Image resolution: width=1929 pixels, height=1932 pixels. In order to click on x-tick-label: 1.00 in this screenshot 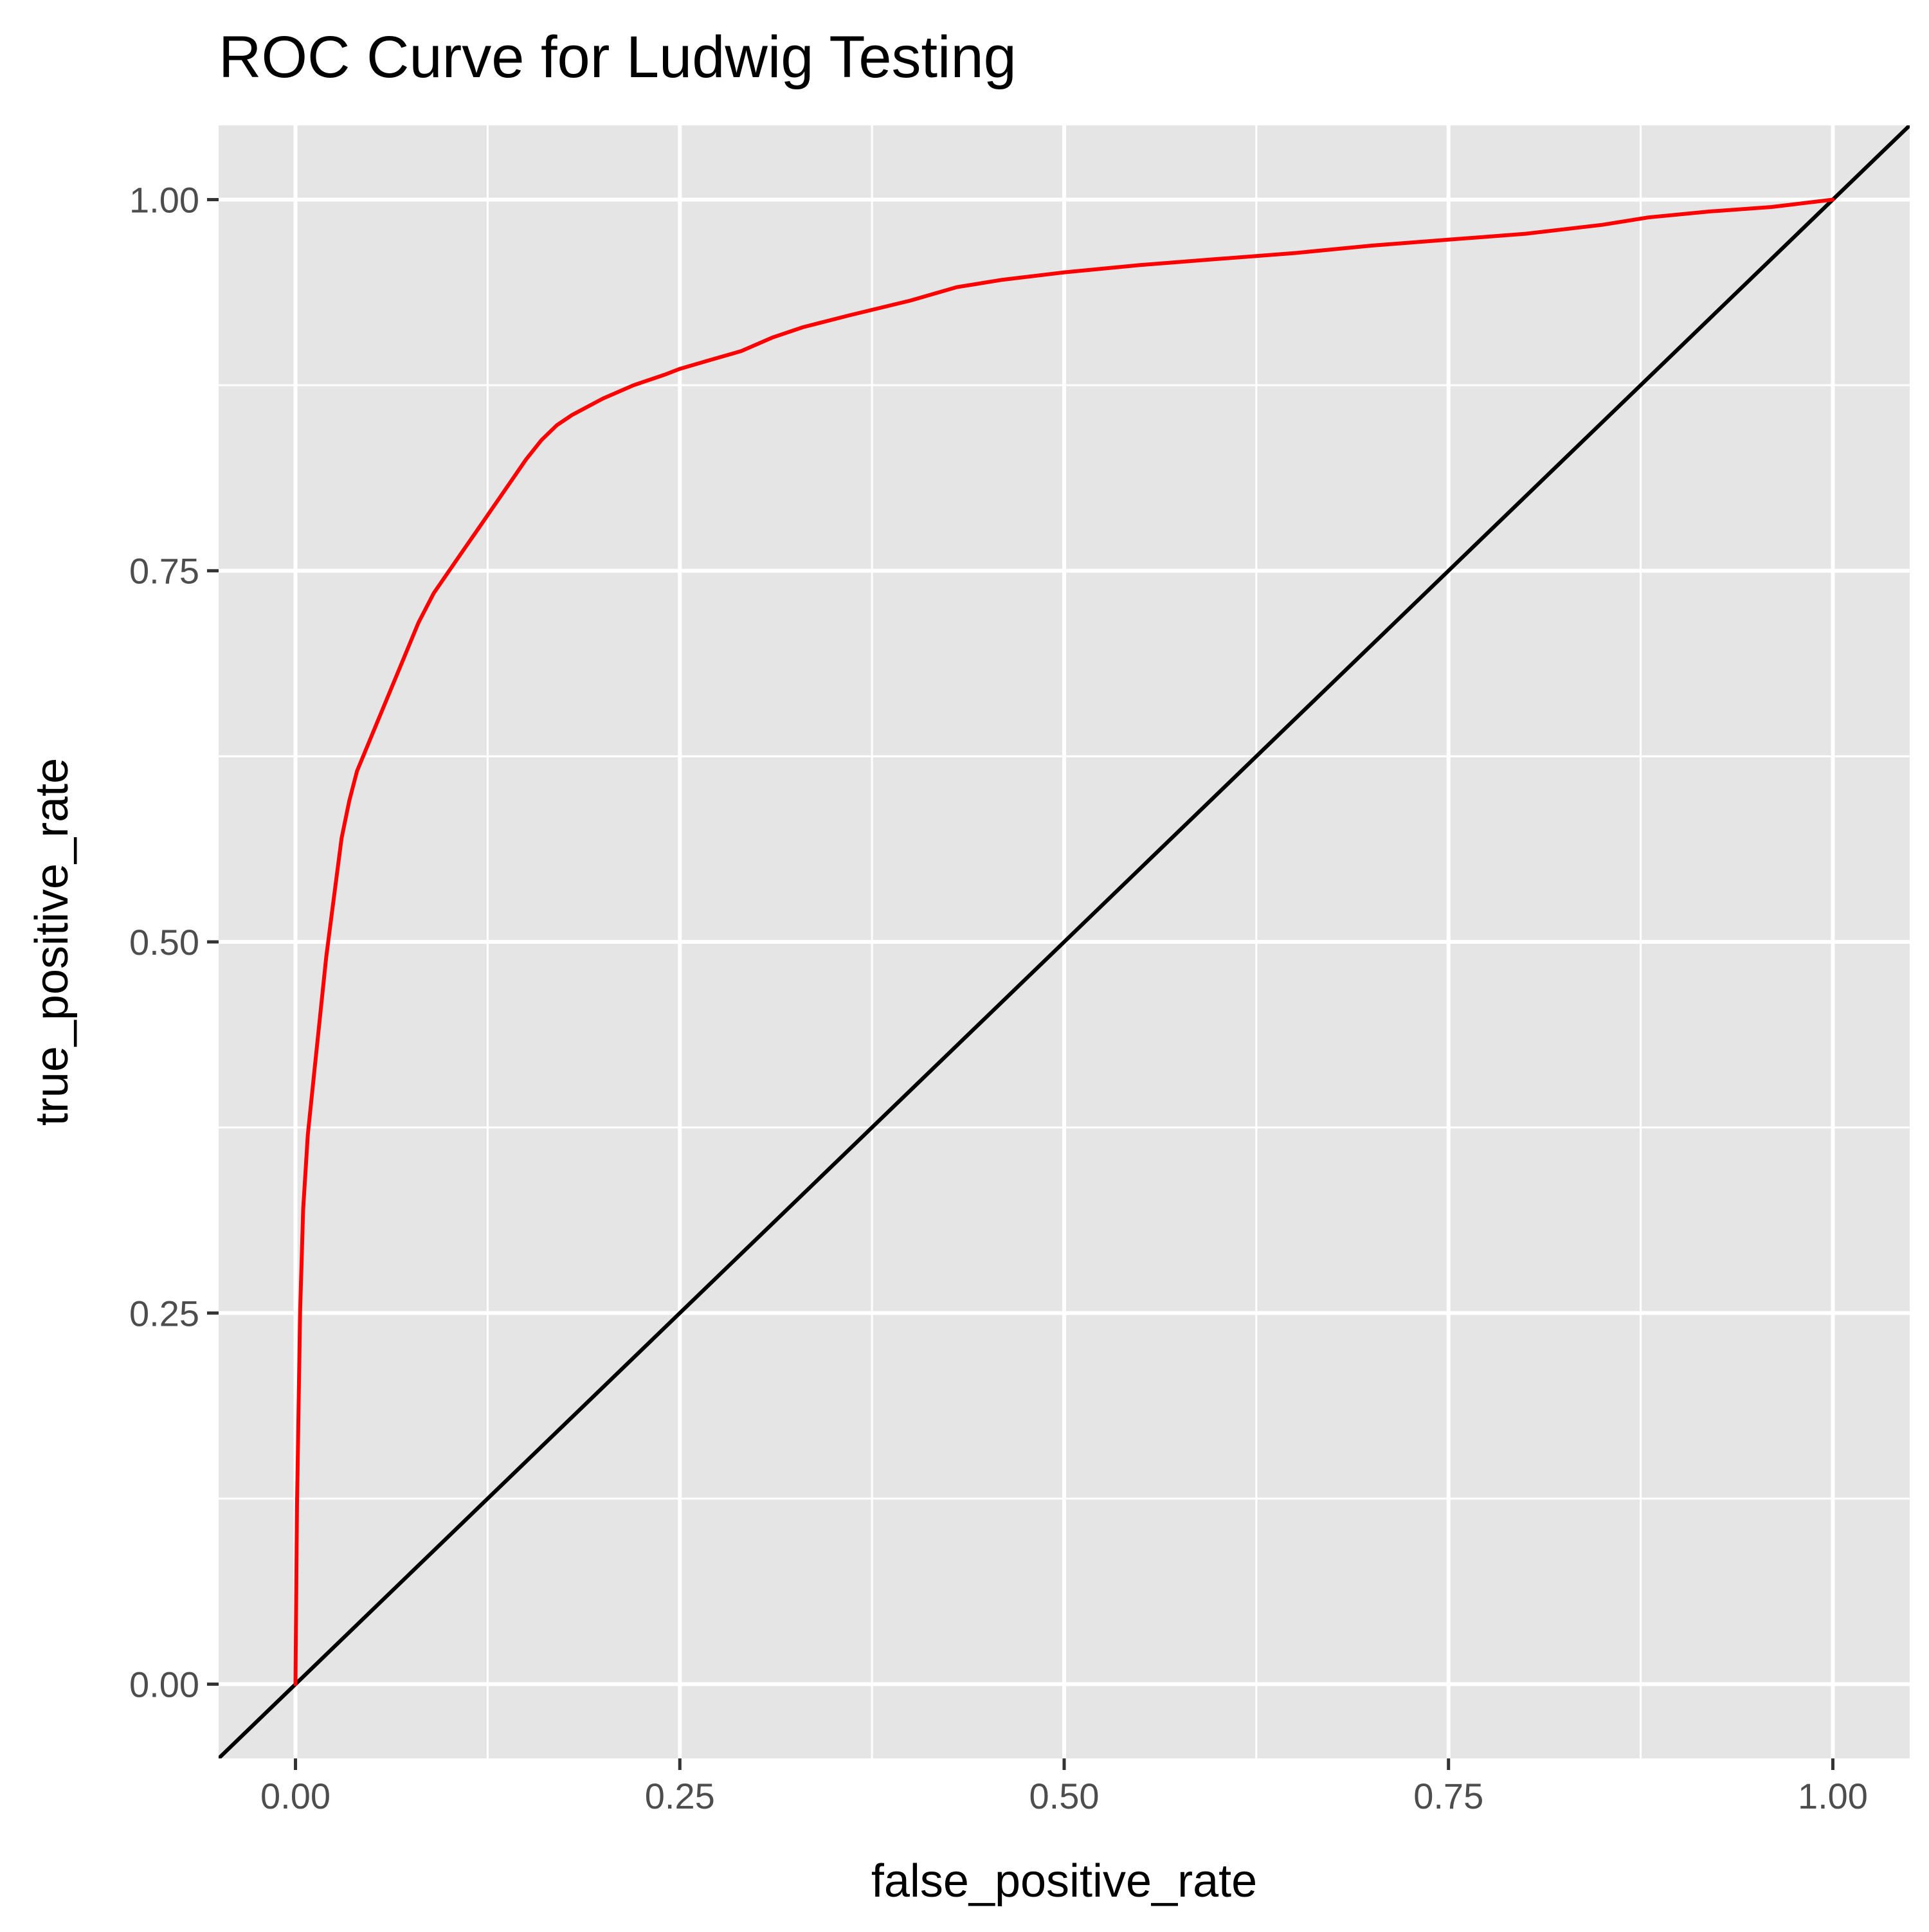, I will do `click(1833, 1796)`.